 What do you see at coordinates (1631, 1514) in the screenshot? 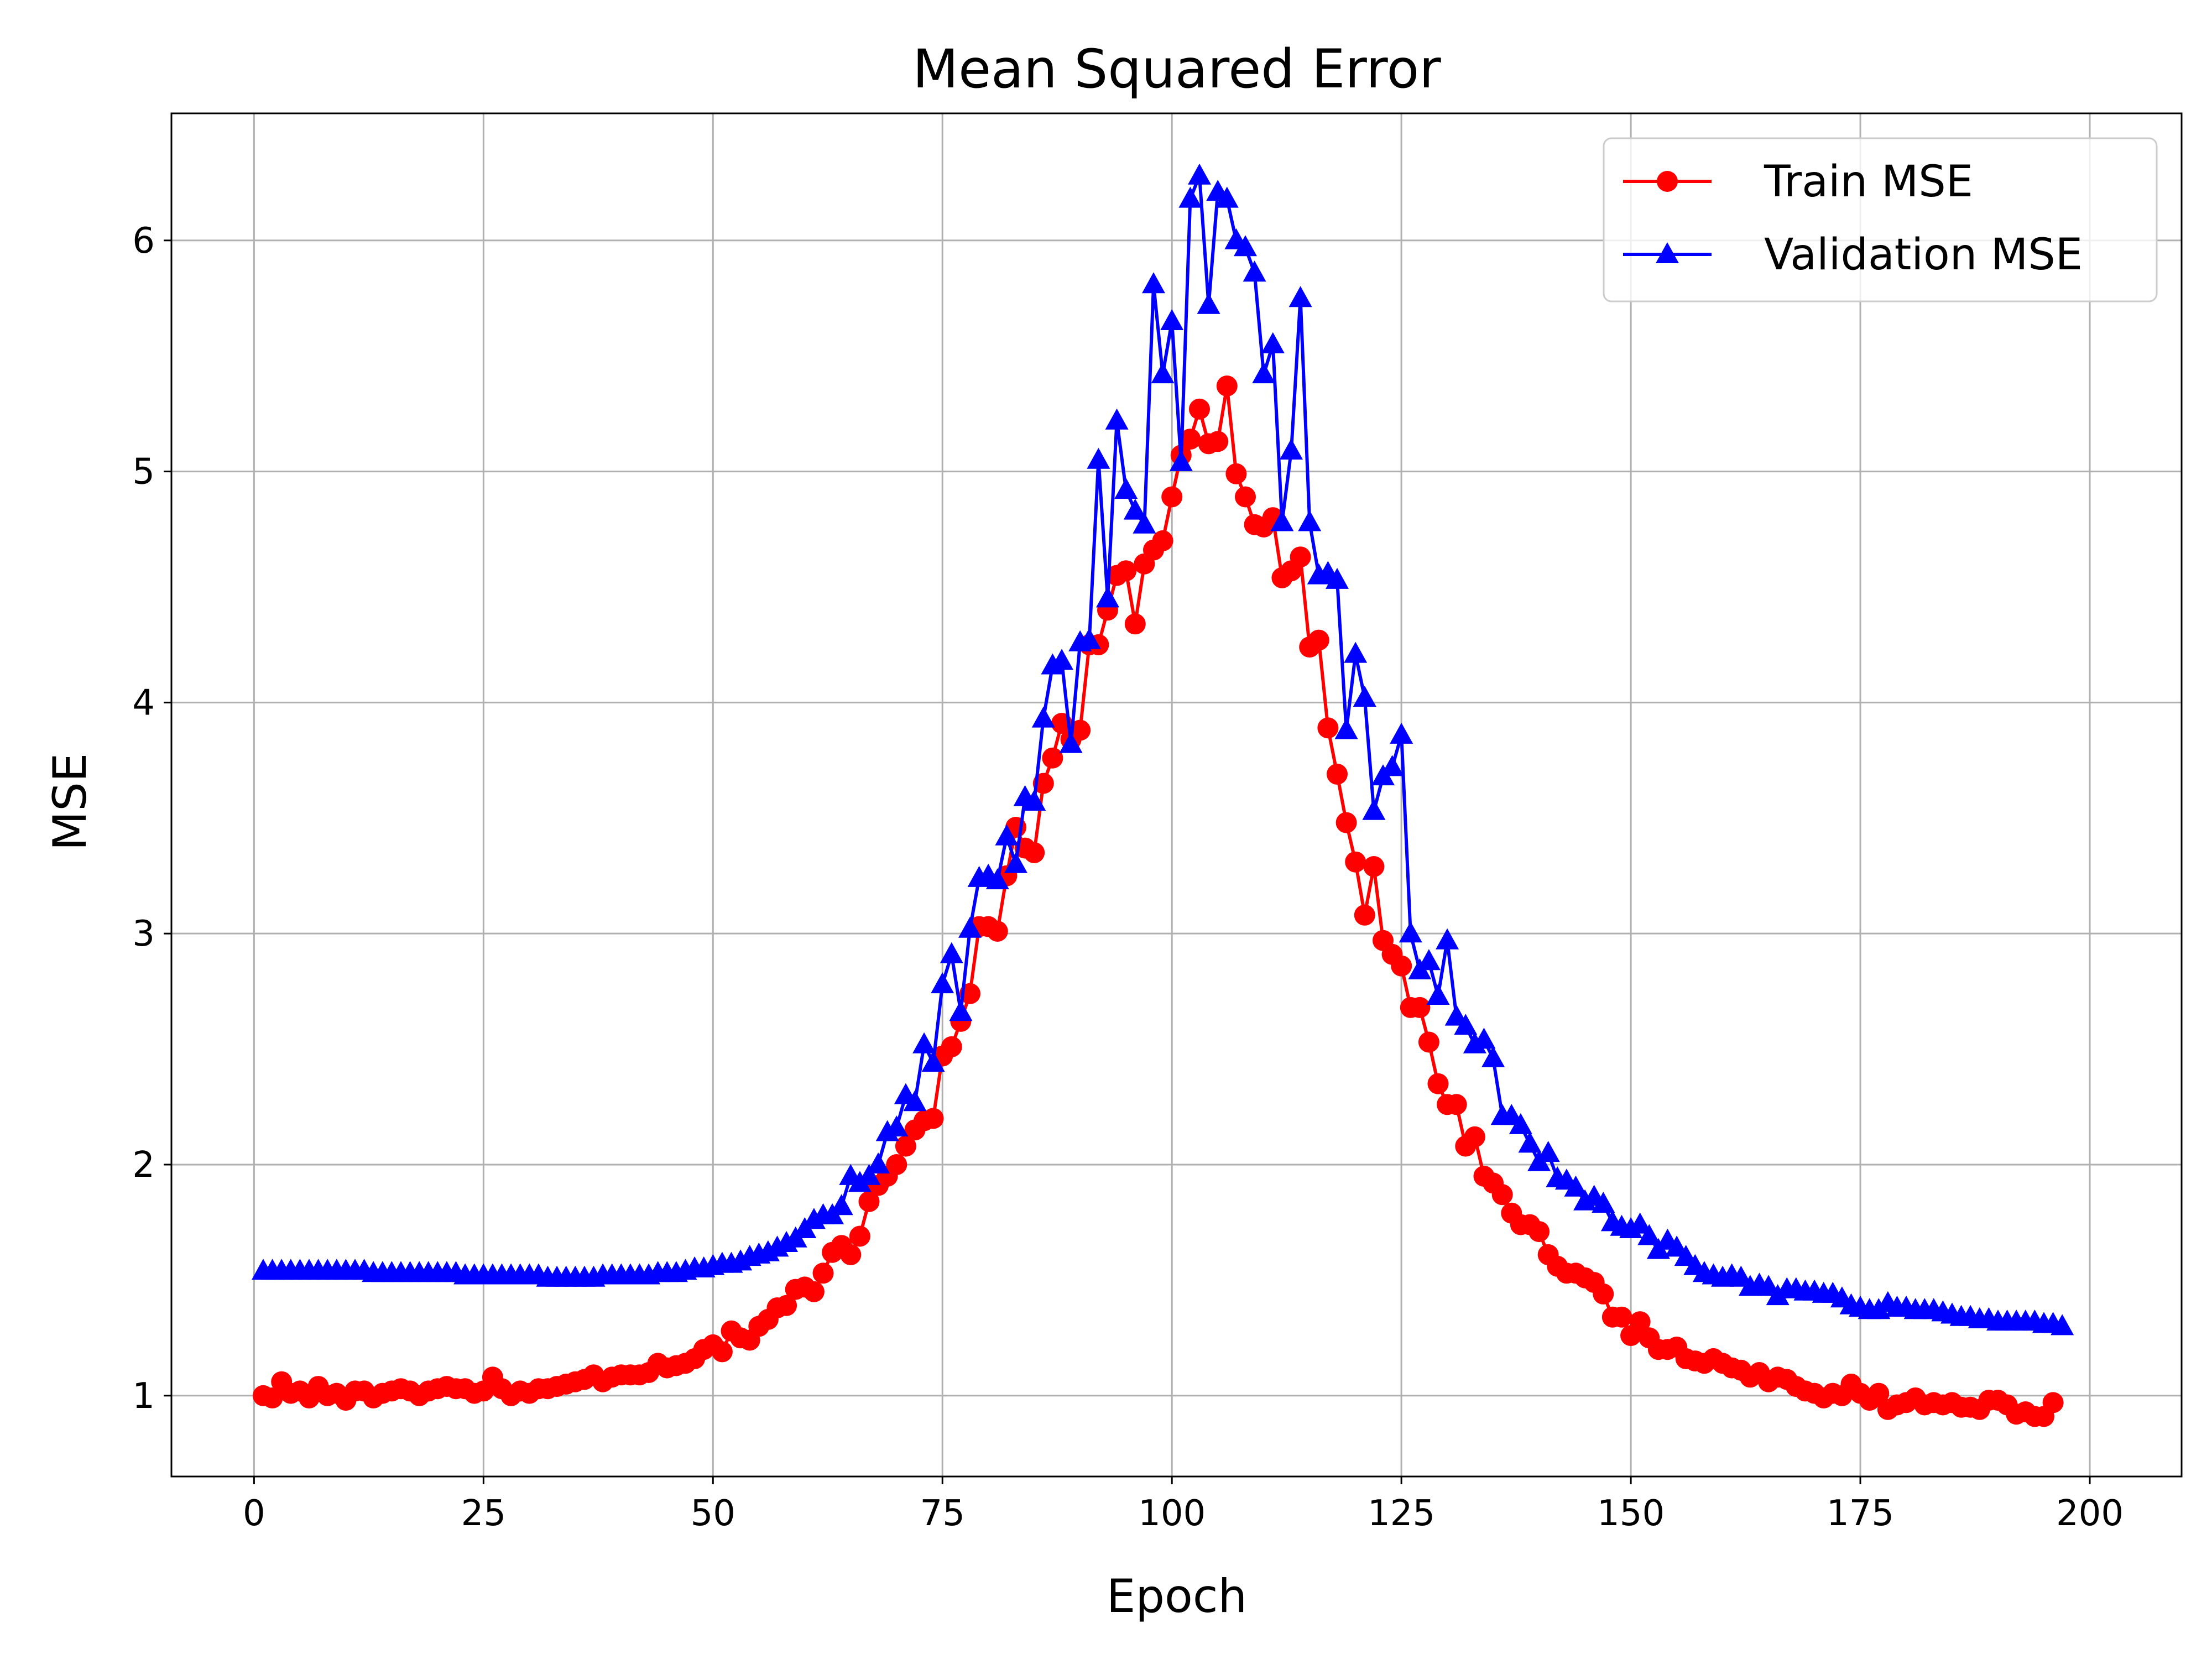
I see `x-tick-label: 150` at bounding box center [1631, 1514].